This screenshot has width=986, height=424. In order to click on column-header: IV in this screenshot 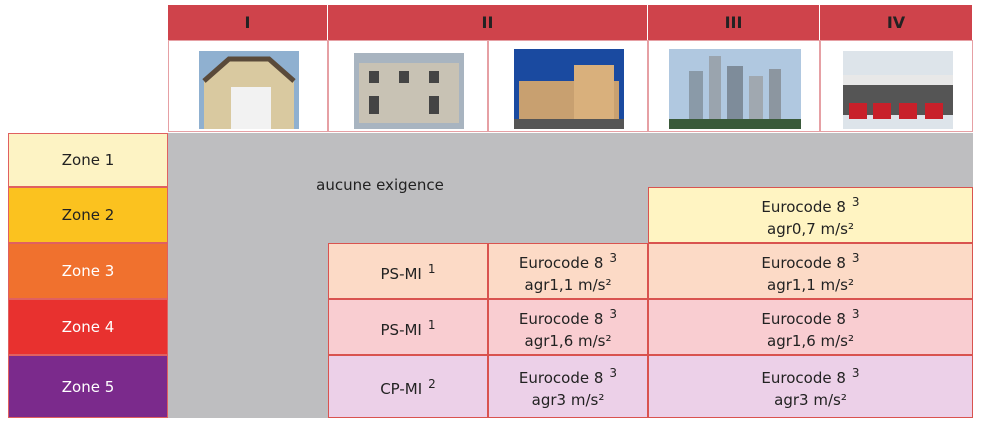, I will do `click(896, 22)`.